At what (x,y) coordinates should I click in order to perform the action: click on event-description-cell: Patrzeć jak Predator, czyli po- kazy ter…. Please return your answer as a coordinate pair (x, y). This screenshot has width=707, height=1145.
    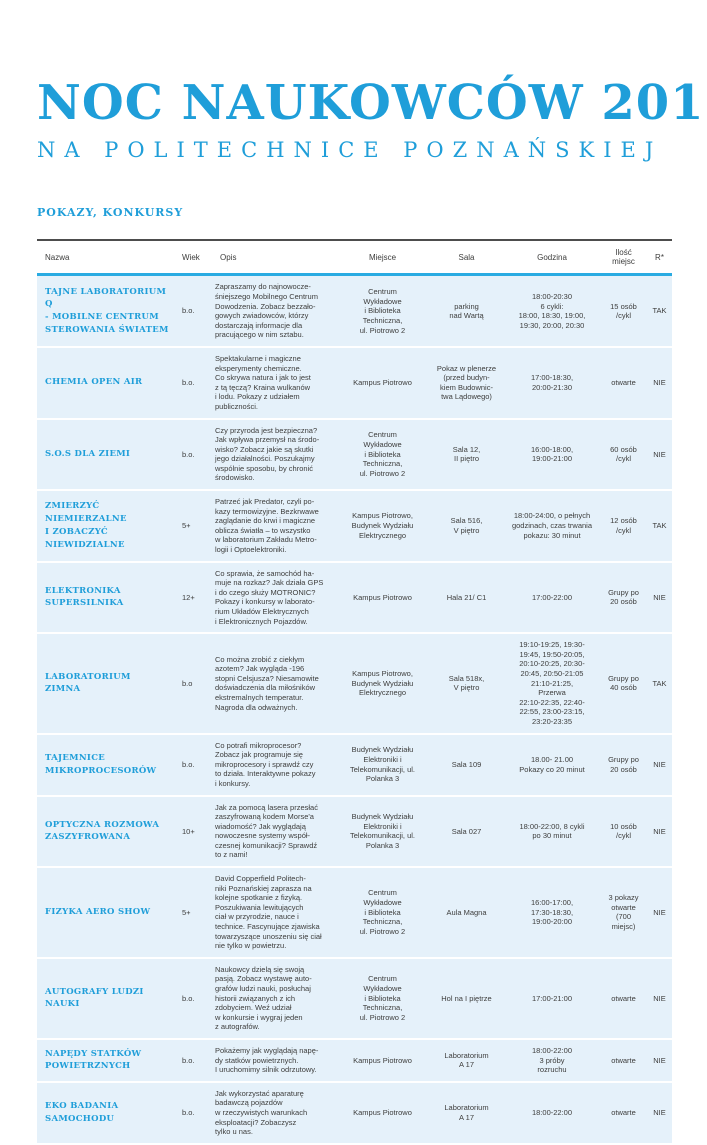
    Looking at the image, I should click on (267, 526).